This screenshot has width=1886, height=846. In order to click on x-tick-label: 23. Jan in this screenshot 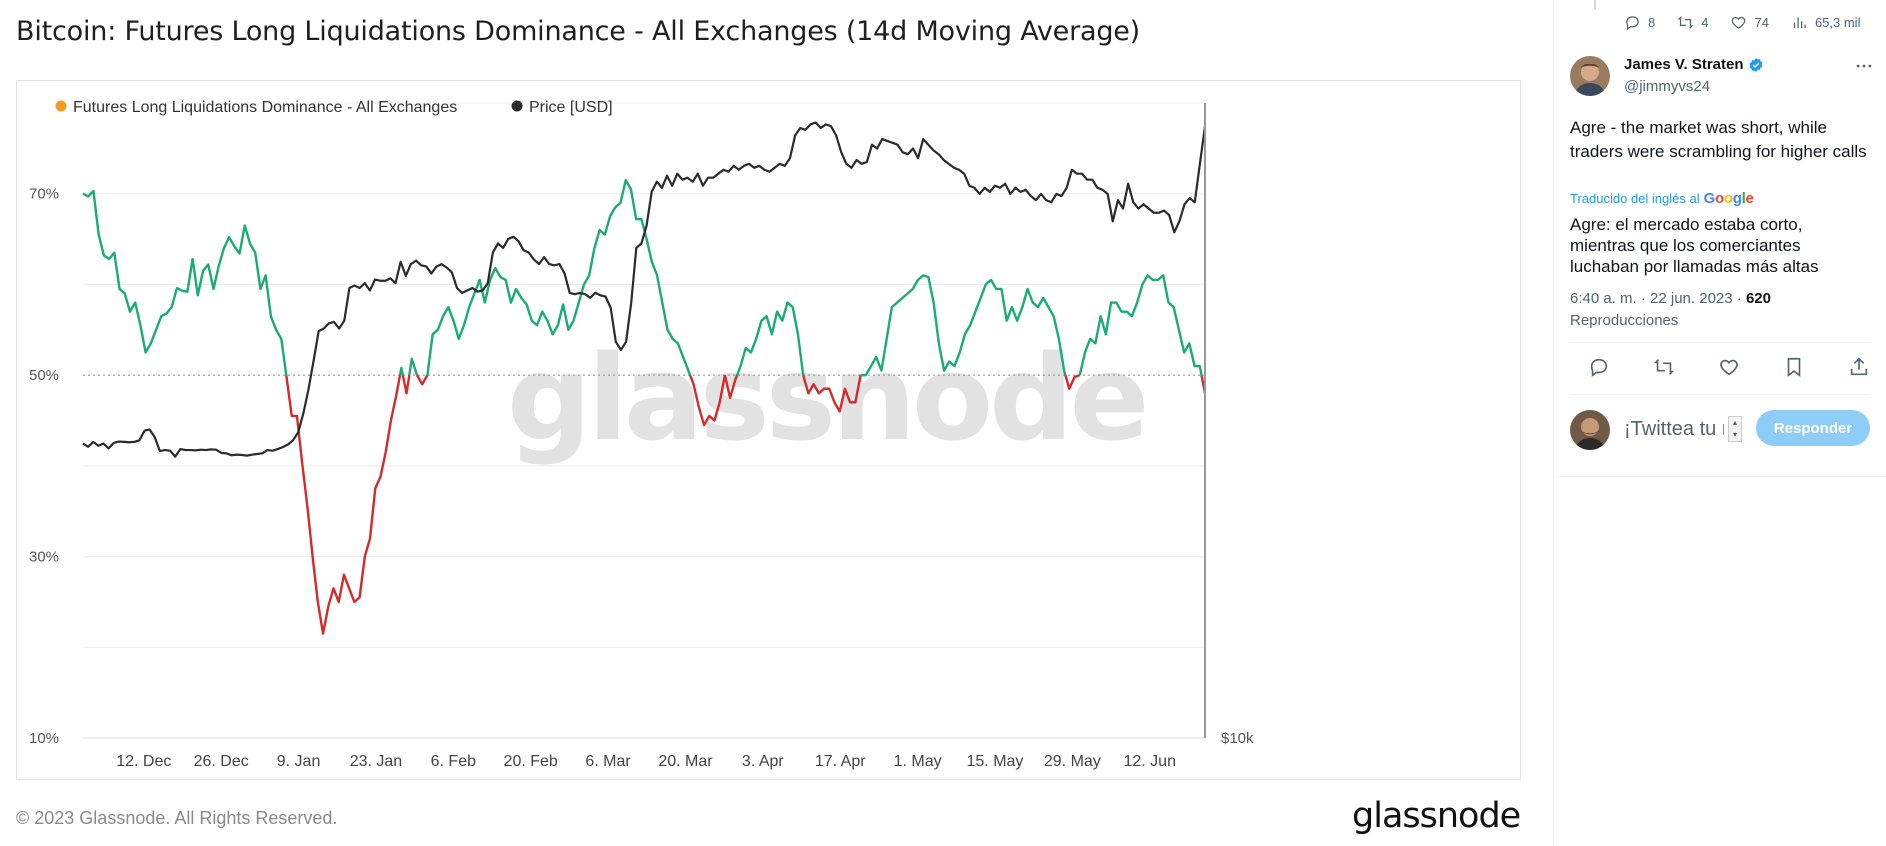, I will do `click(376, 761)`.